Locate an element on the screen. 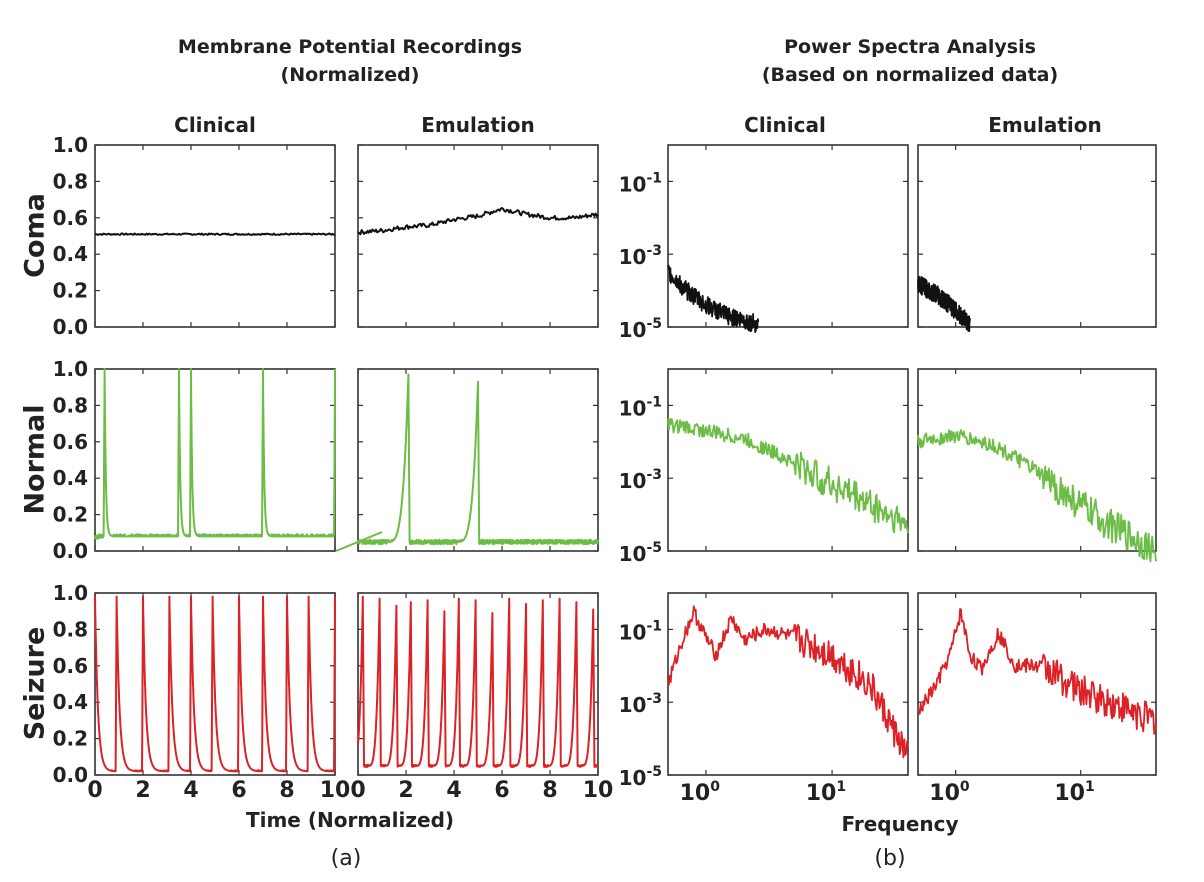  y-tick-label-normal-2: 0.4 is located at coordinates (70, 478).